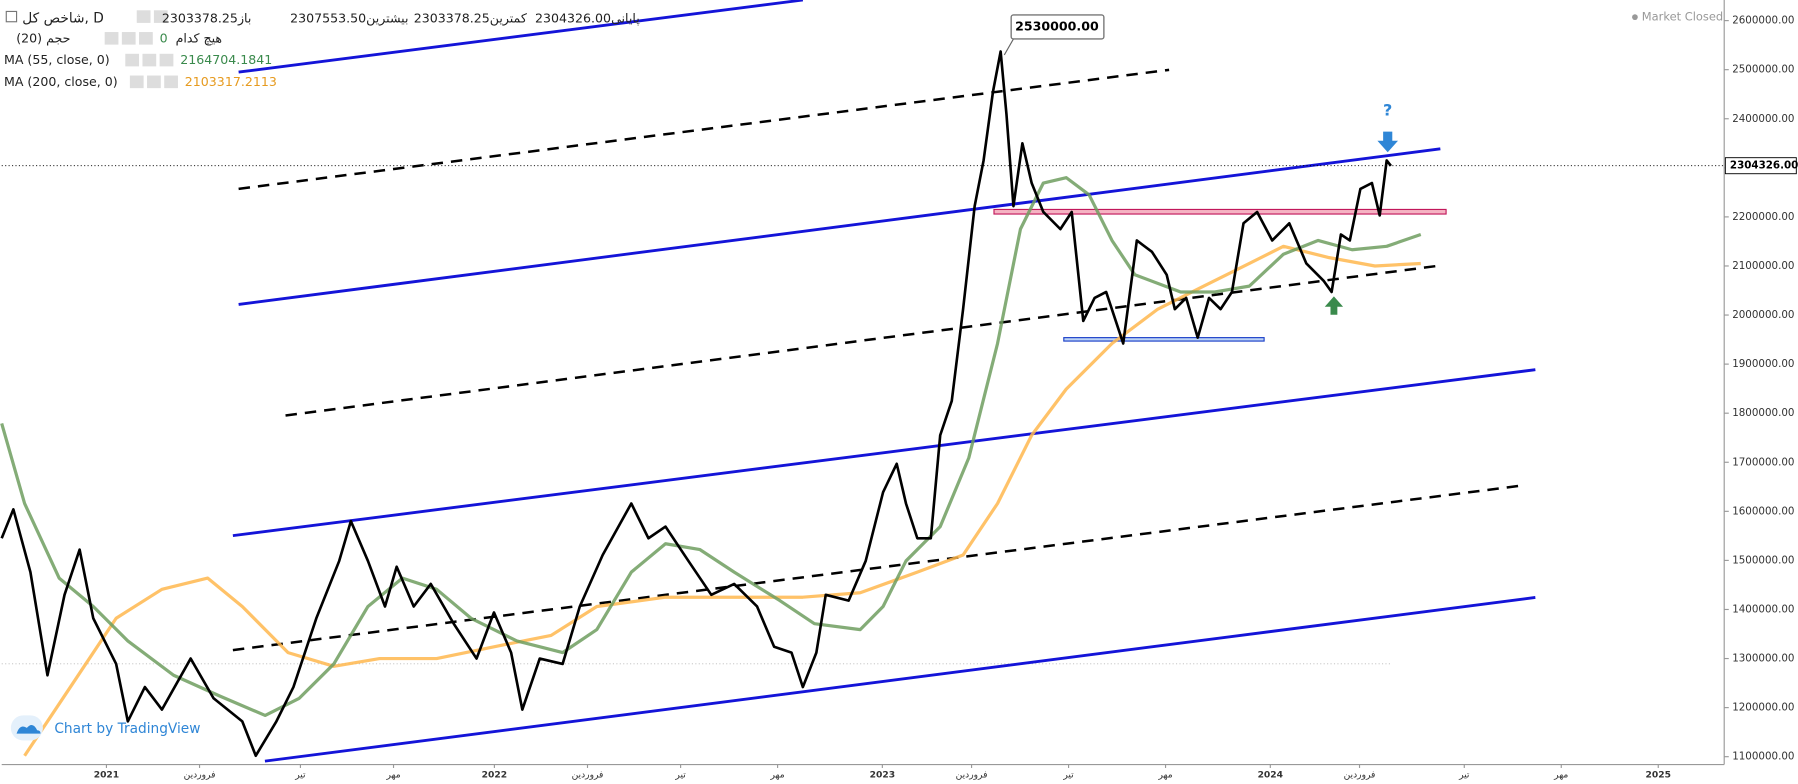 The width and height of the screenshot is (1798, 784). I want to click on ohlc-entry: 2304326.00پایانی, so click(587, 17).